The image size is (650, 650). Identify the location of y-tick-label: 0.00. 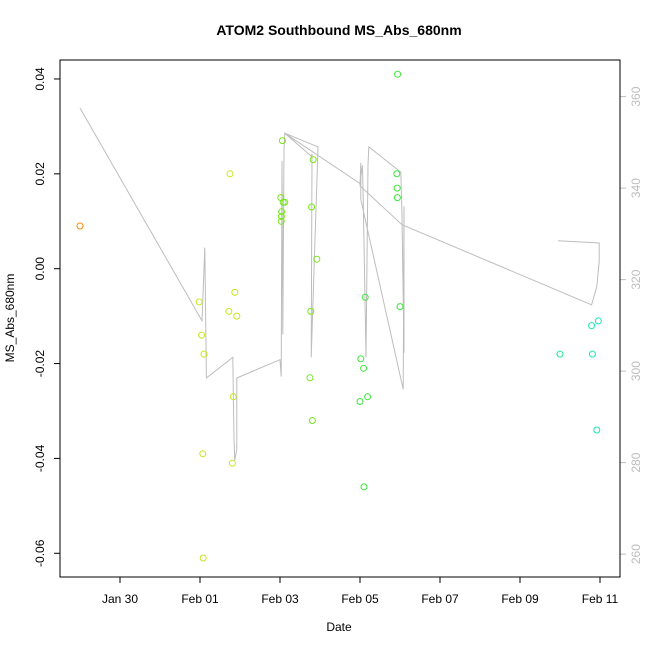
(40, 269).